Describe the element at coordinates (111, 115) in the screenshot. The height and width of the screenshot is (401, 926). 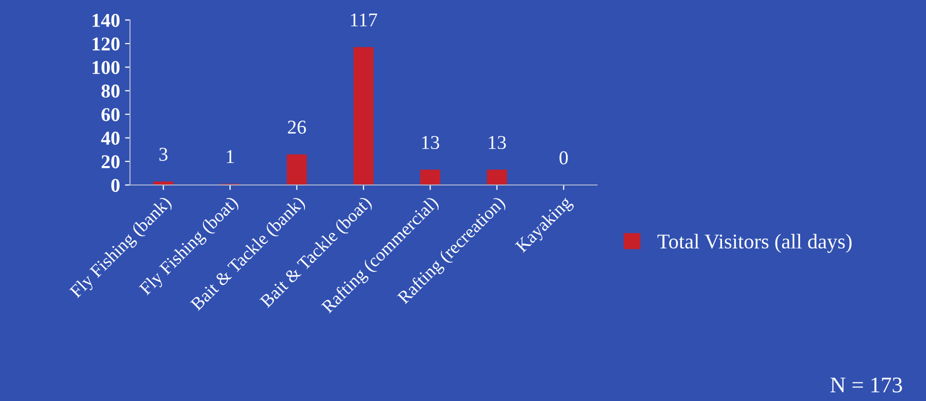
I see `y-tick-label: 60` at that location.